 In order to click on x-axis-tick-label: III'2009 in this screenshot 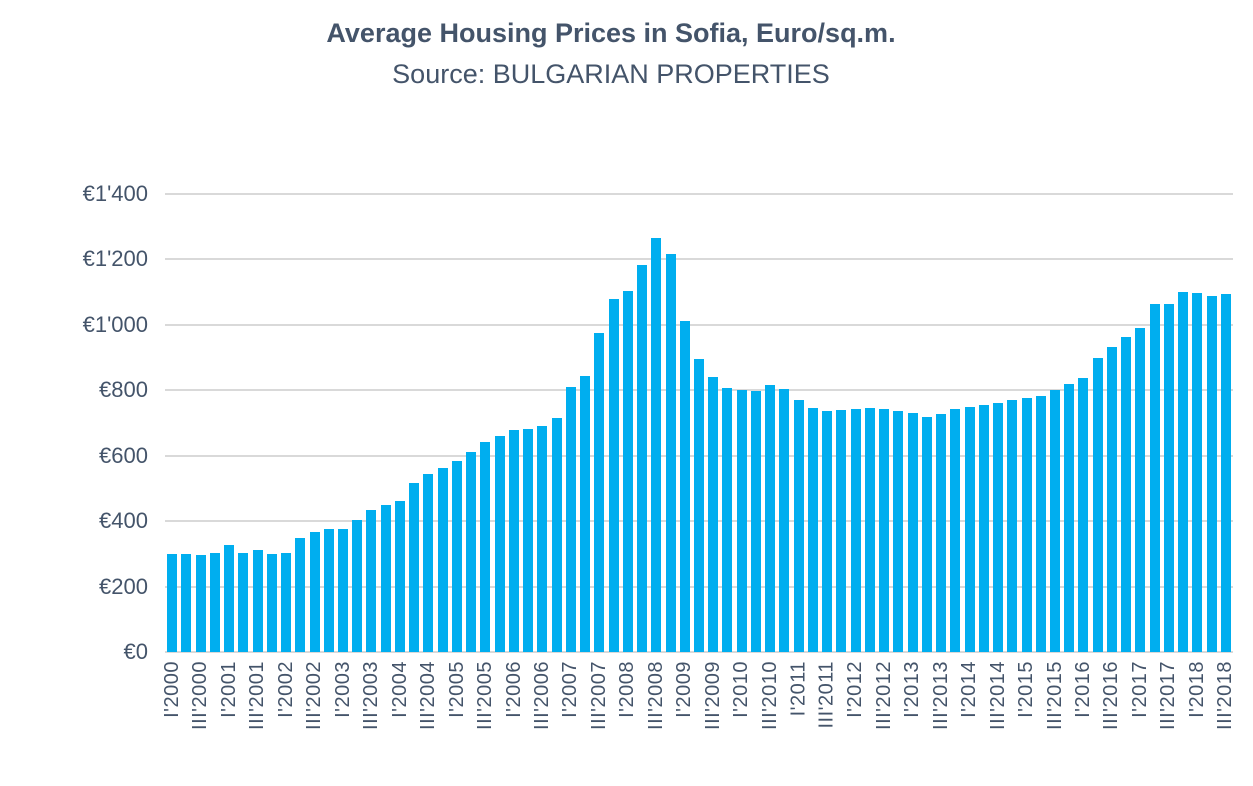, I will do `click(712, 695)`.